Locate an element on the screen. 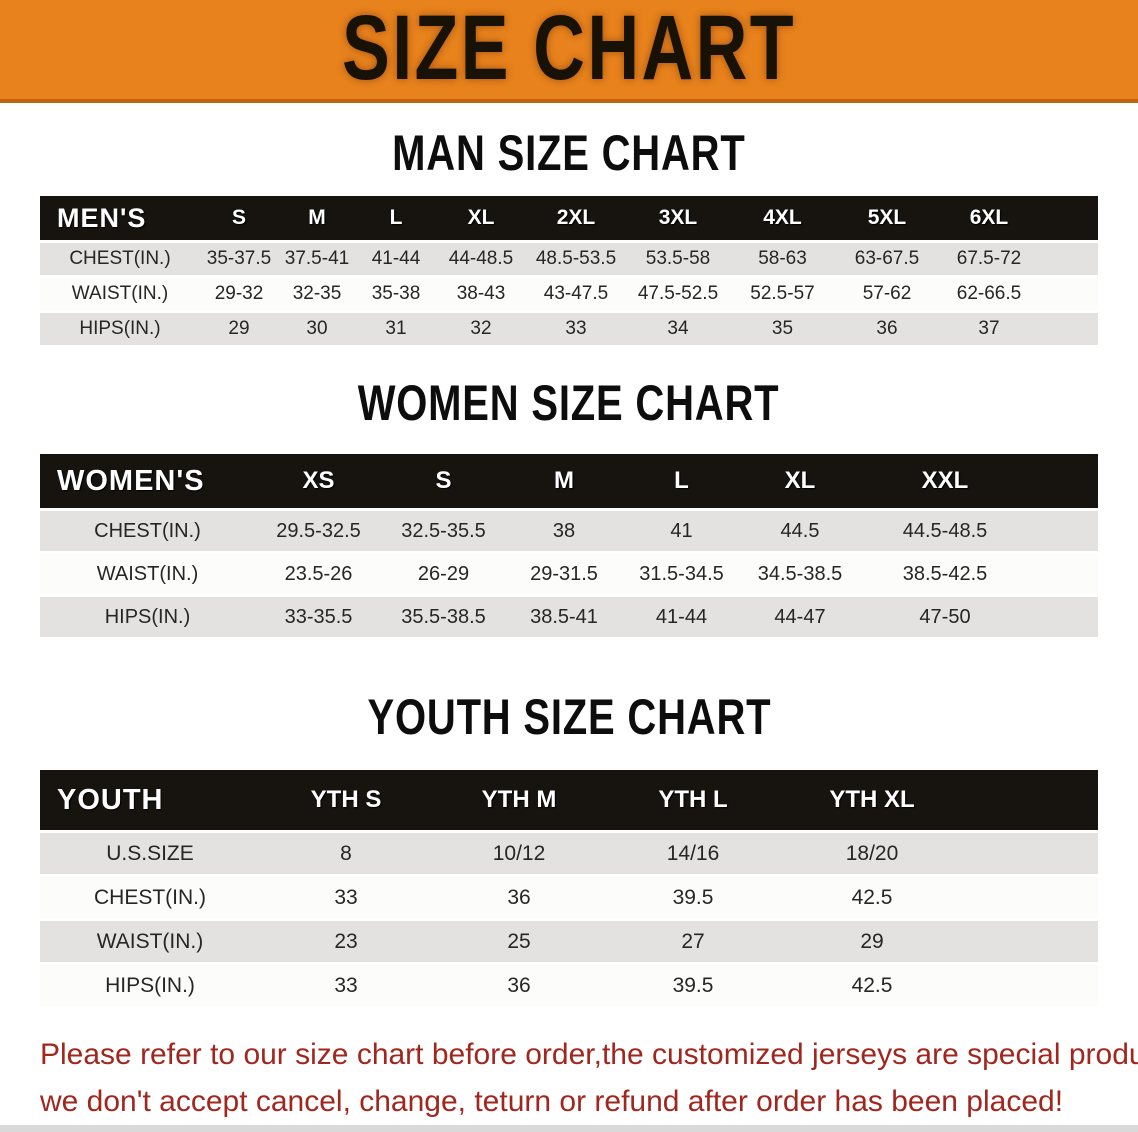 This screenshot has height=1132, width=1138. youth-header-spacer is located at coordinates (1031, 800).